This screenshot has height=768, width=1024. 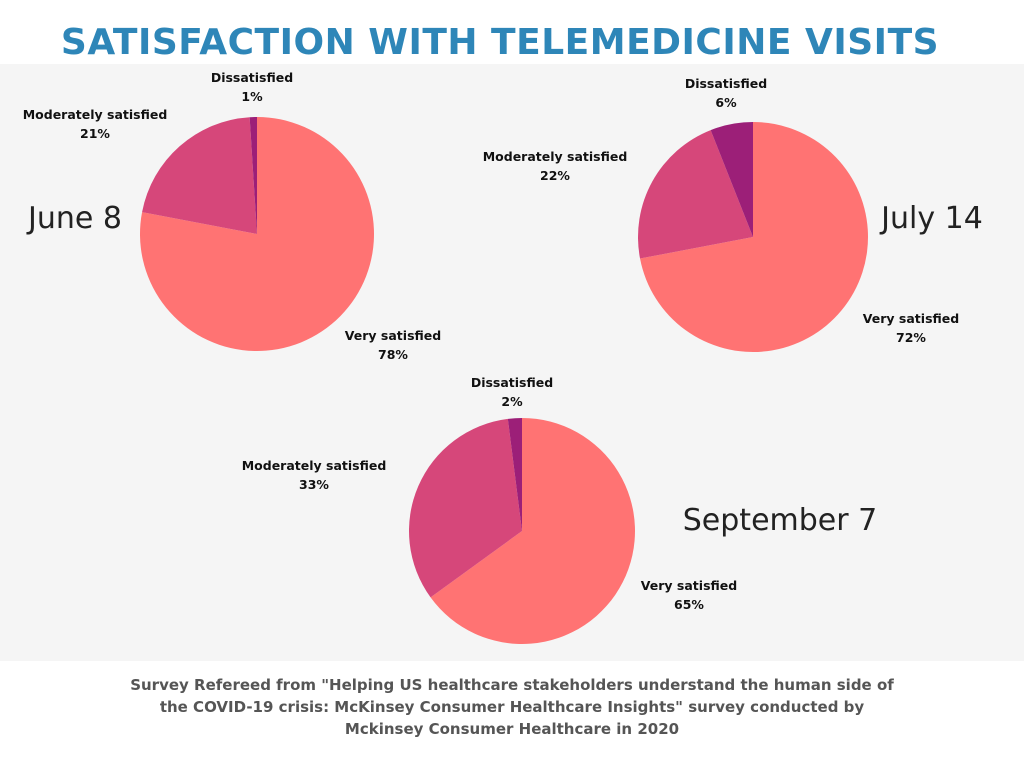 I want to click on slice-value-moderately-satisfied: 33%, so click(x=314, y=484).